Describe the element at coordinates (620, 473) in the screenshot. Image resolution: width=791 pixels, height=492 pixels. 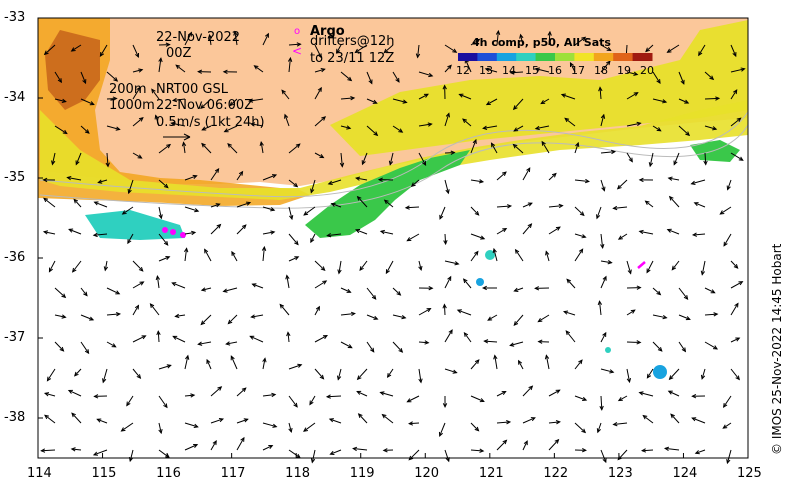
I see `x-tick-label: 123` at that location.